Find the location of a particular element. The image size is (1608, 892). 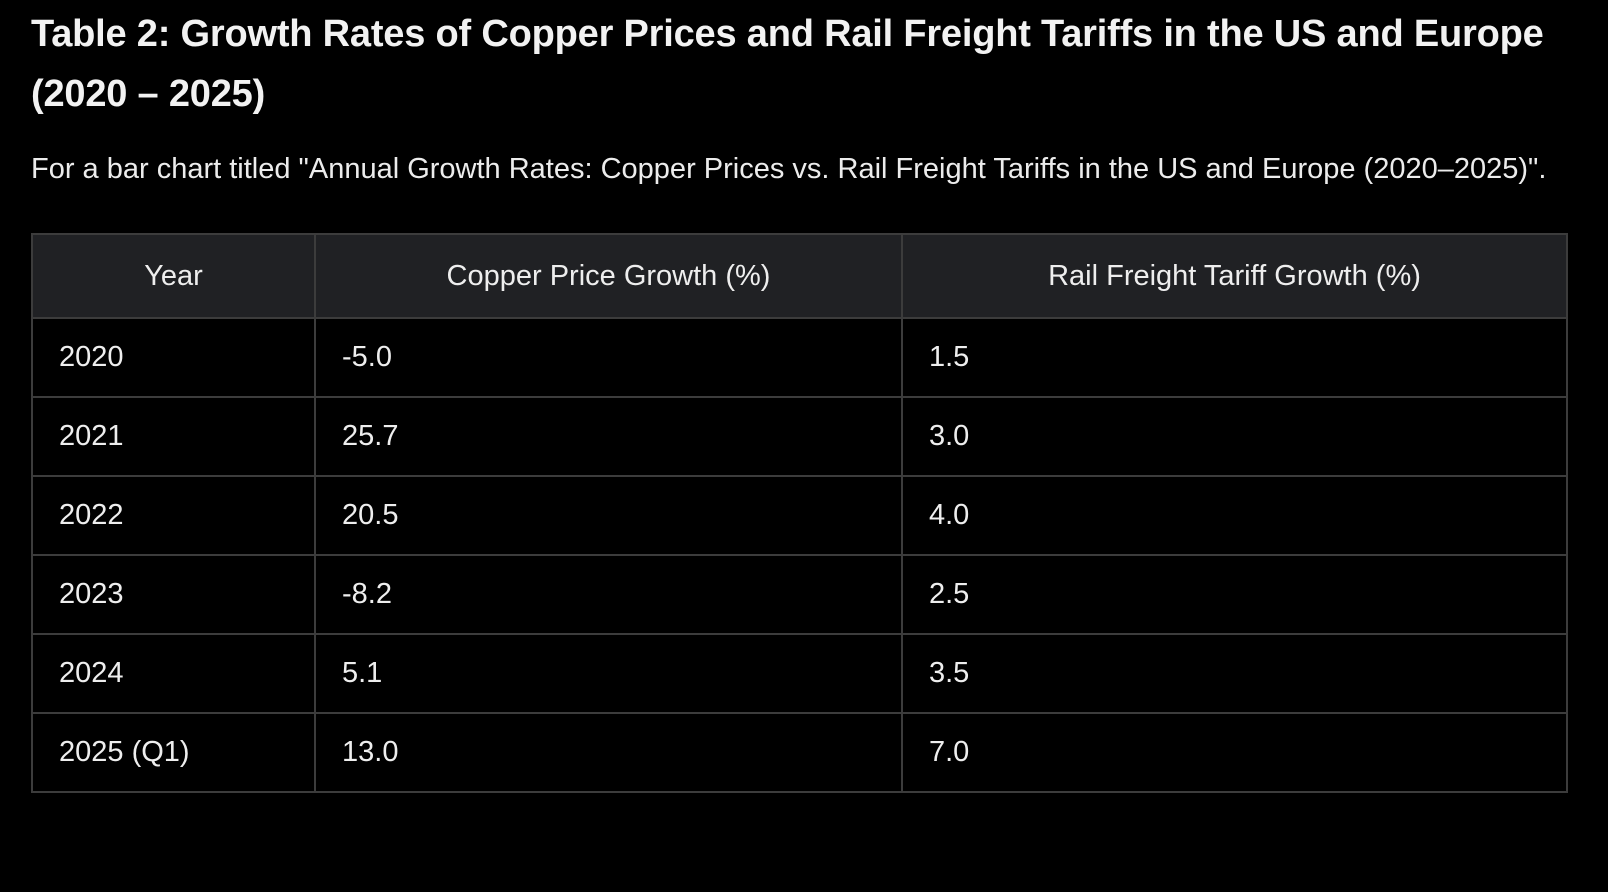

cell-year: 2020 is located at coordinates (173, 357).